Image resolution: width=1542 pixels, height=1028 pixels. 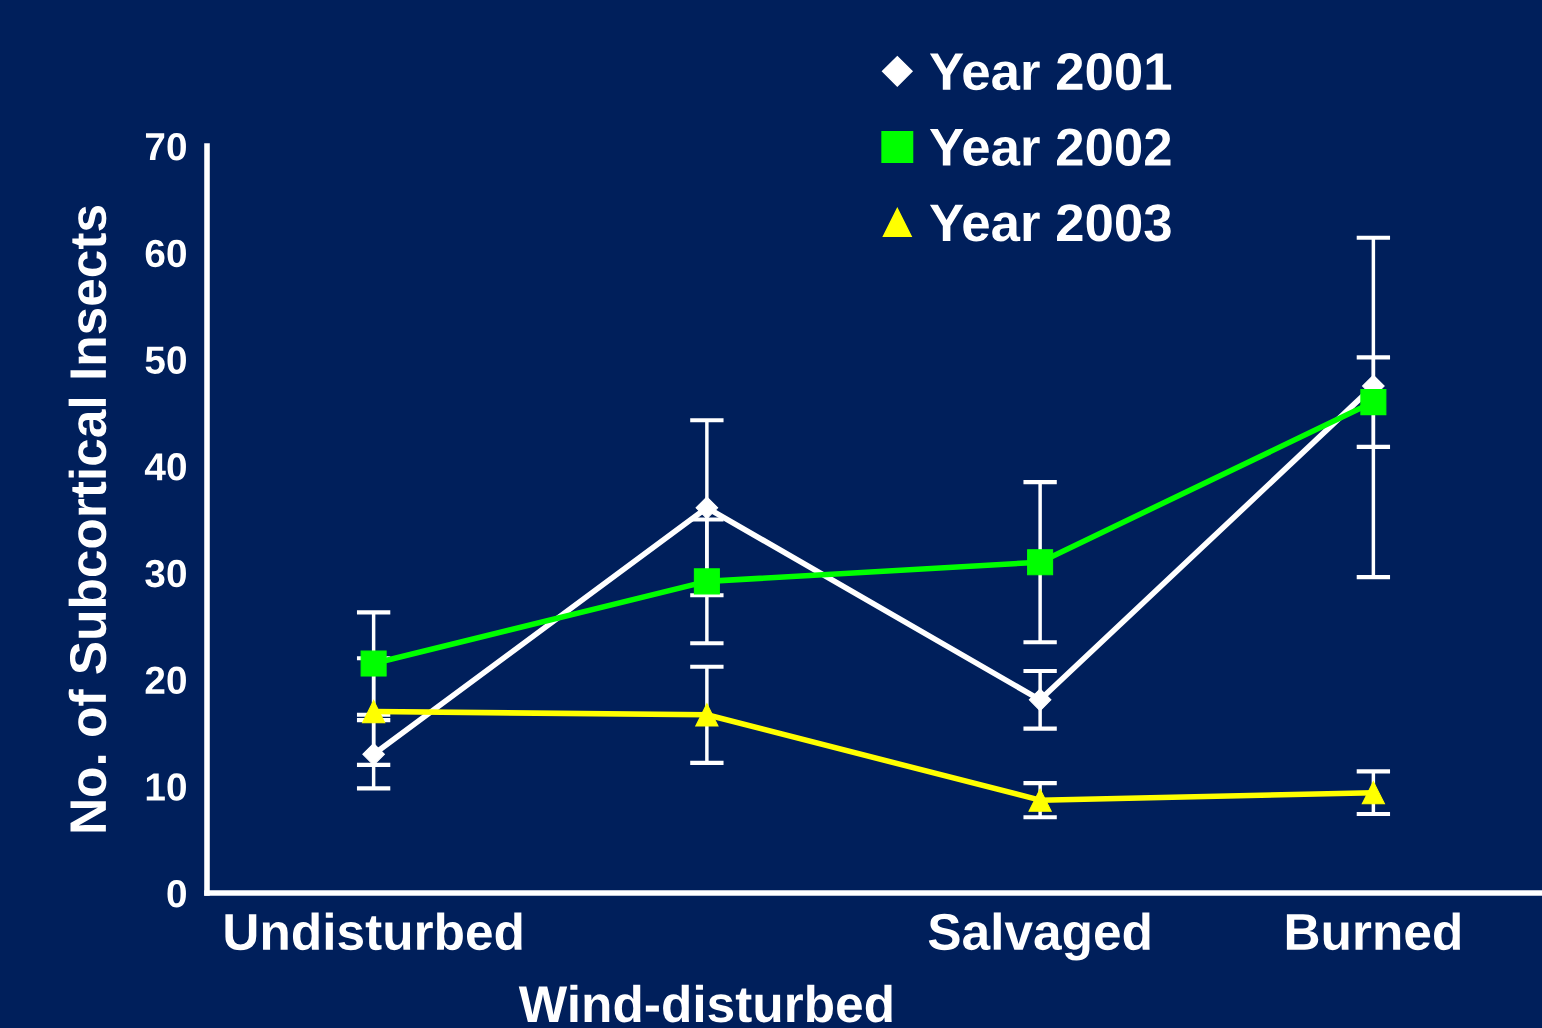 I want to click on y-tick-label: 70, so click(x=165, y=146).